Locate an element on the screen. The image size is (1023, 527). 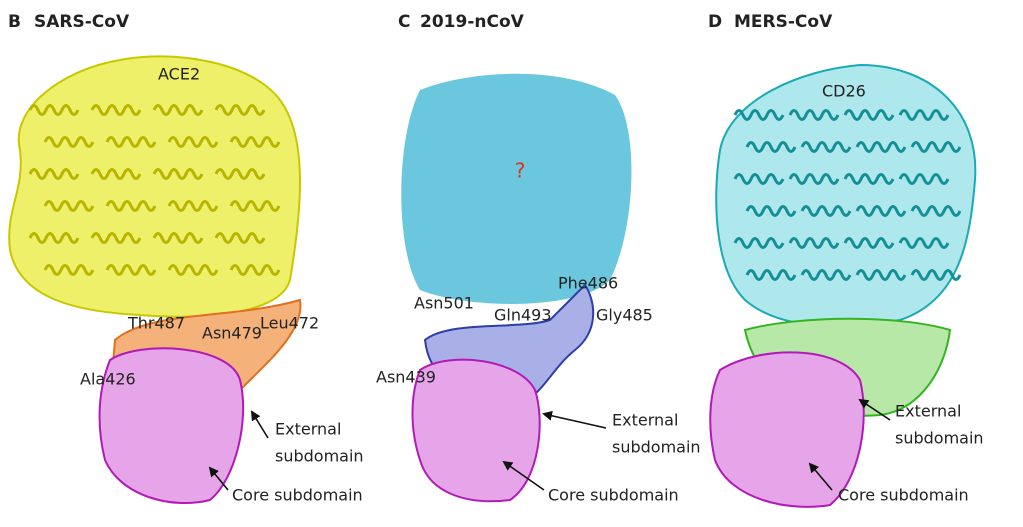
panel-title: 2019-nCoV is located at coordinates (472, 22).